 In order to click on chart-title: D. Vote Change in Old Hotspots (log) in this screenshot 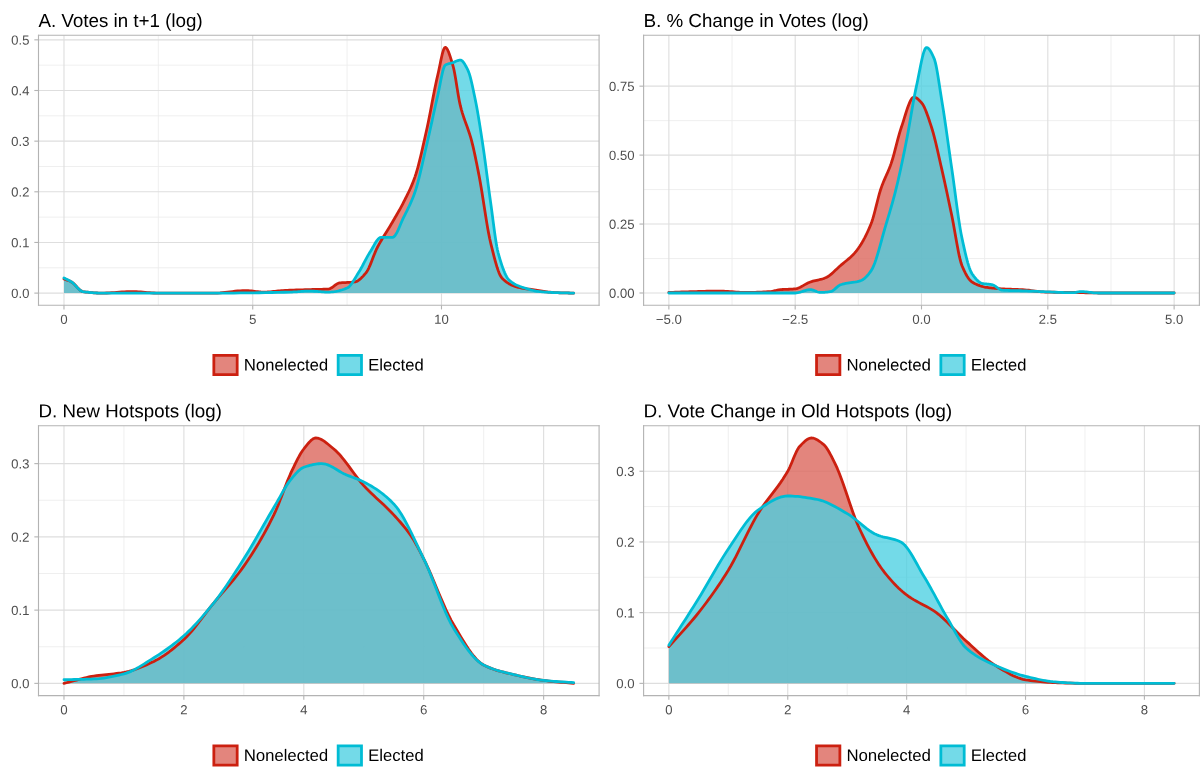, I will do `click(798, 412)`.